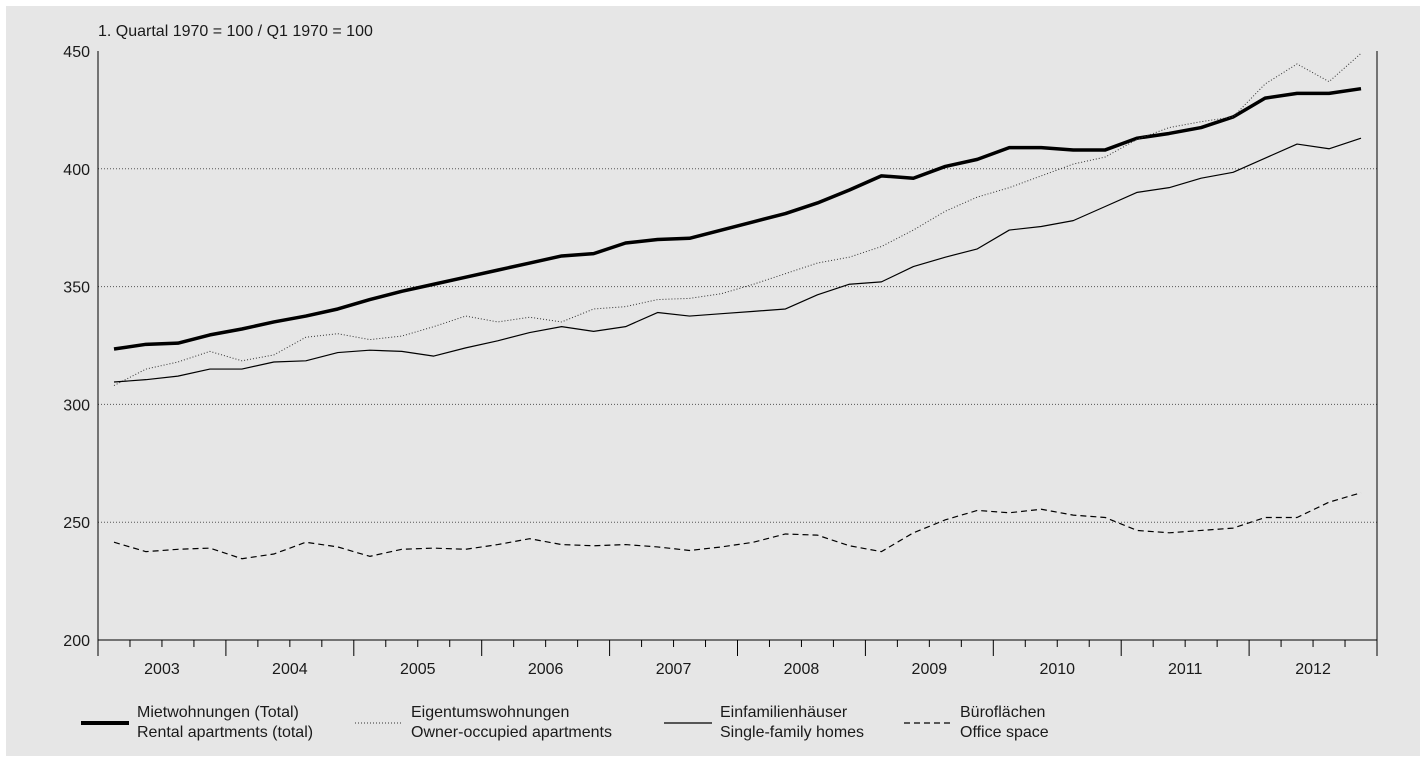 The width and height of the screenshot is (1426, 761). Describe the element at coordinates (76, 52) in the screenshot. I see `y-tick-label-450: 450` at that location.